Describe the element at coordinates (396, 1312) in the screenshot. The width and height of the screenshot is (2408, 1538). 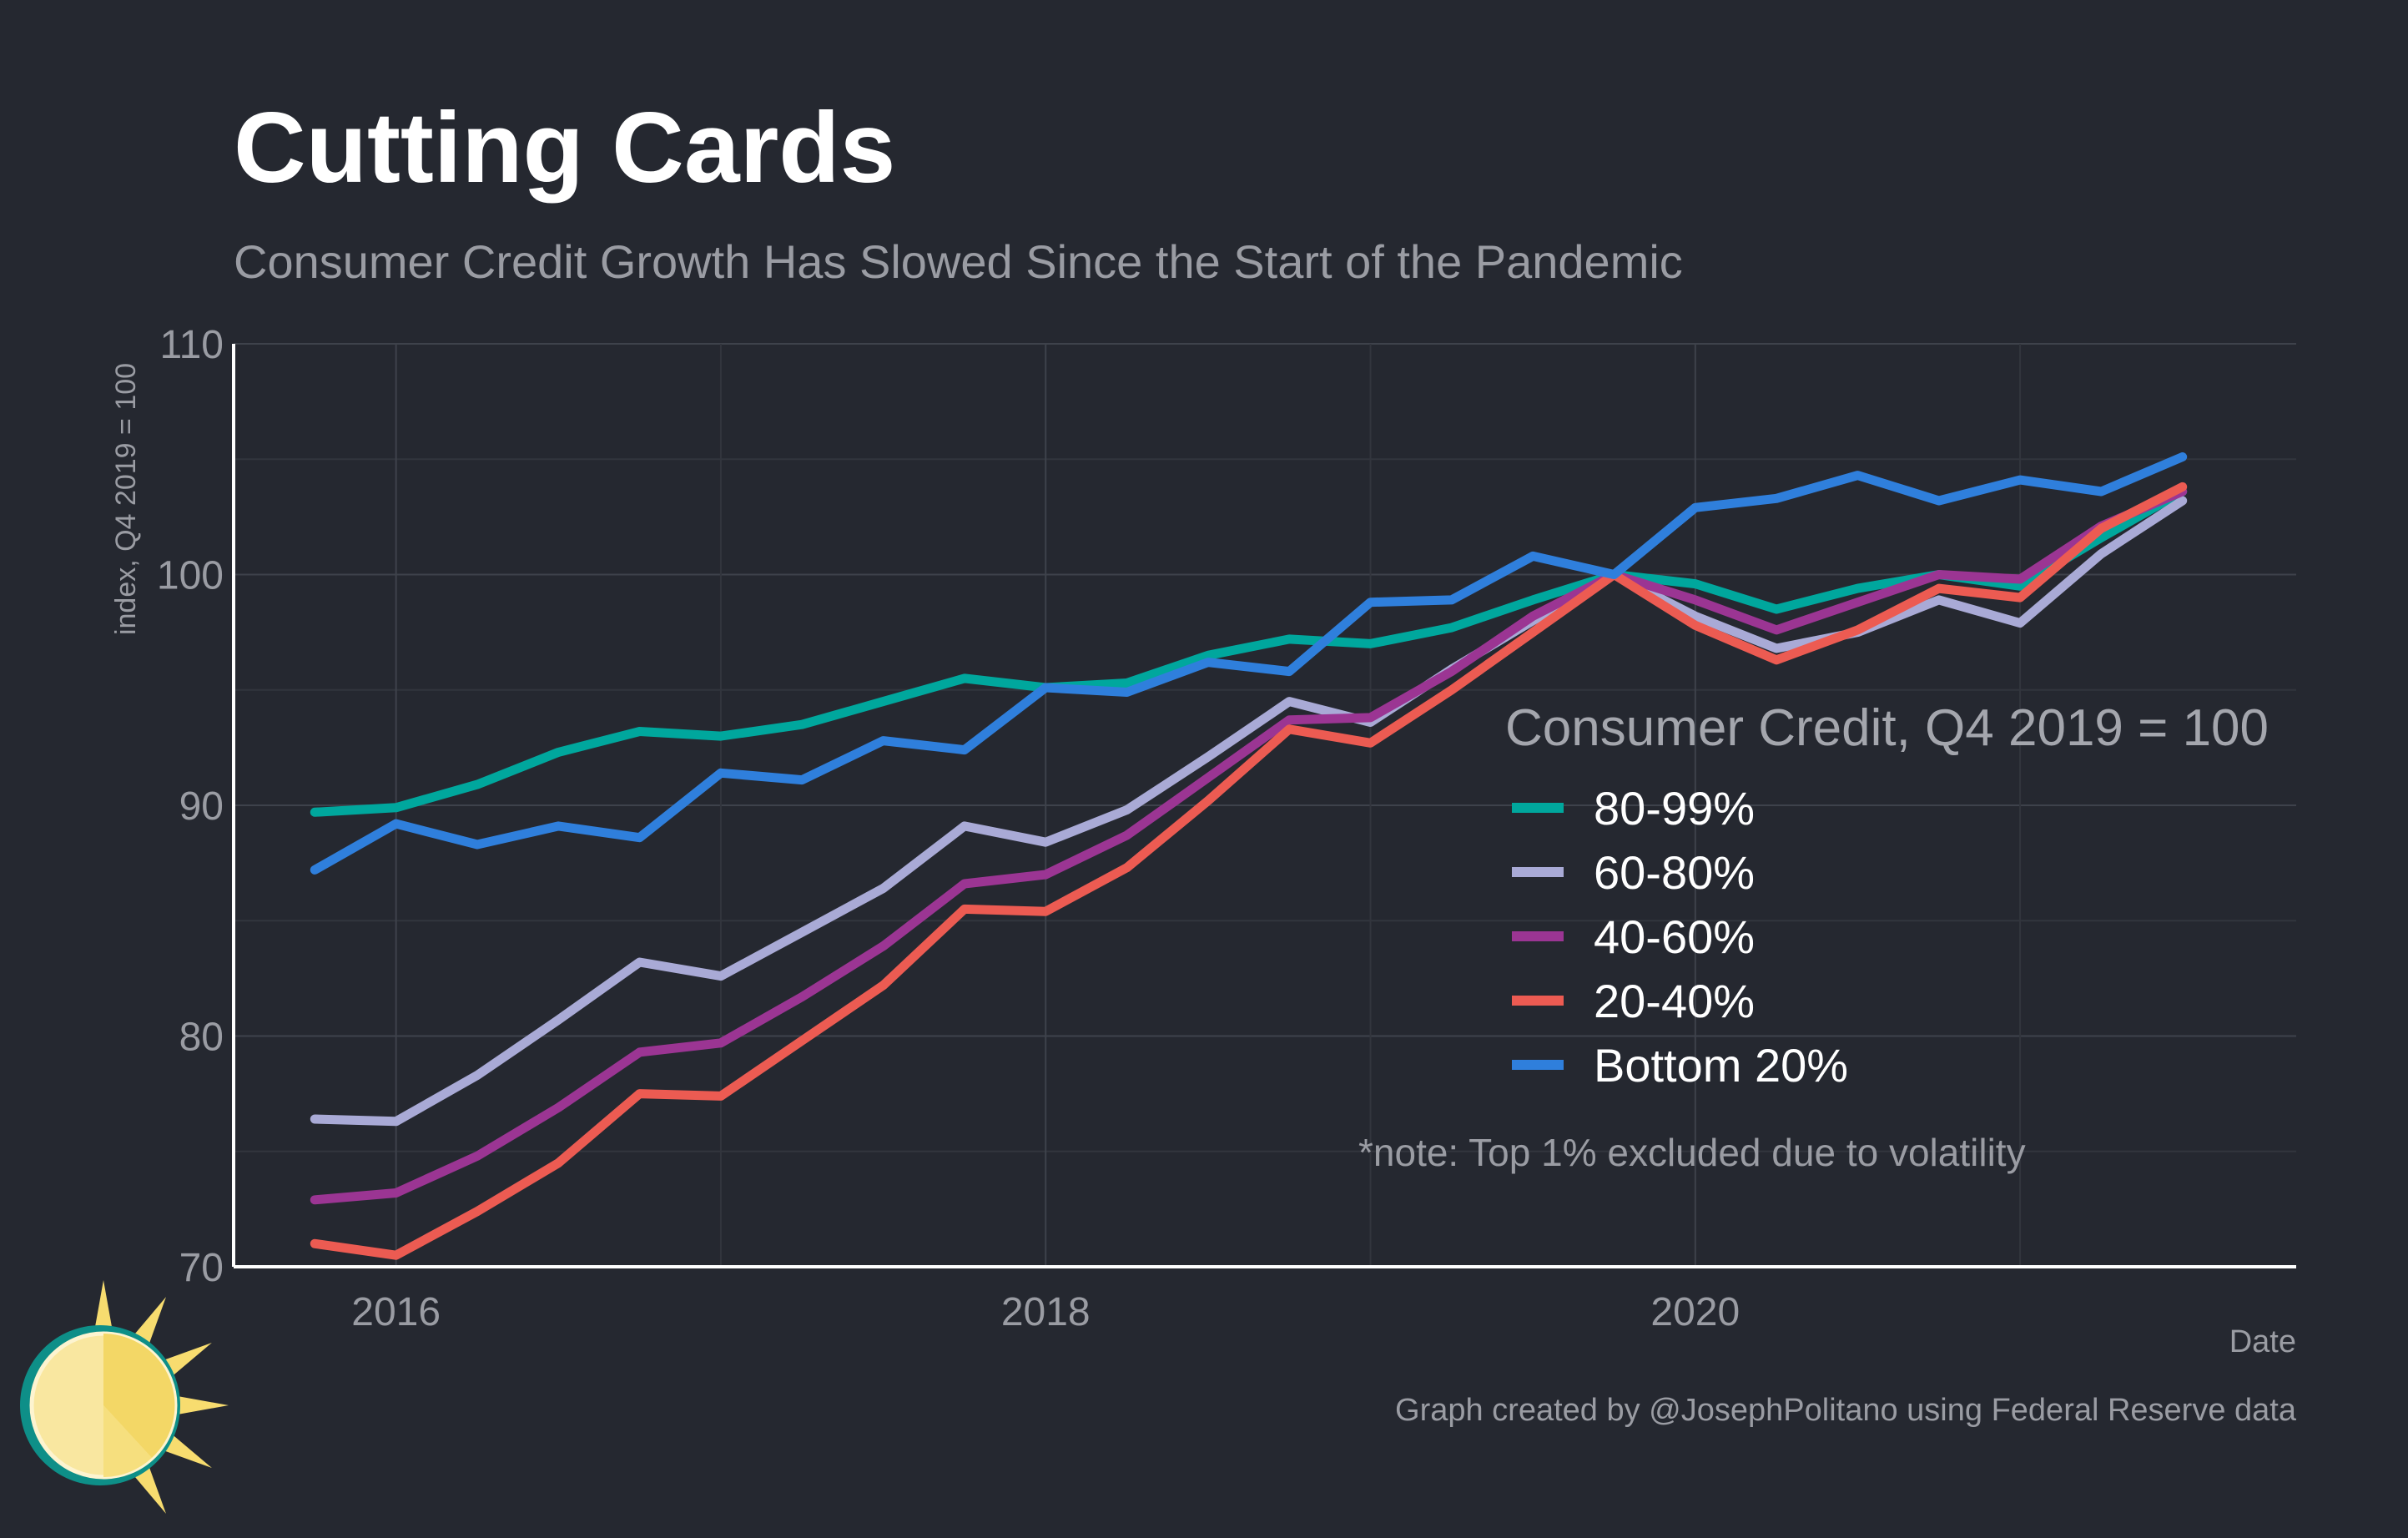
I see `x-tick-label: 2016` at that location.